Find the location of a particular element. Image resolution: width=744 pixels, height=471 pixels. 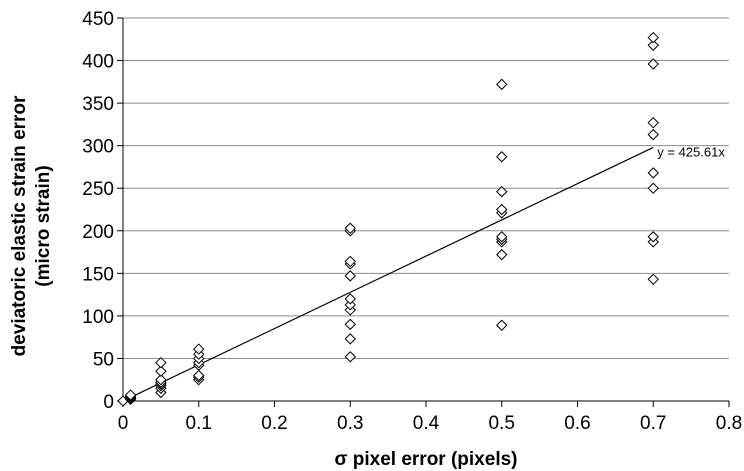

x-tick-label: 0.6 is located at coordinates (577, 423).